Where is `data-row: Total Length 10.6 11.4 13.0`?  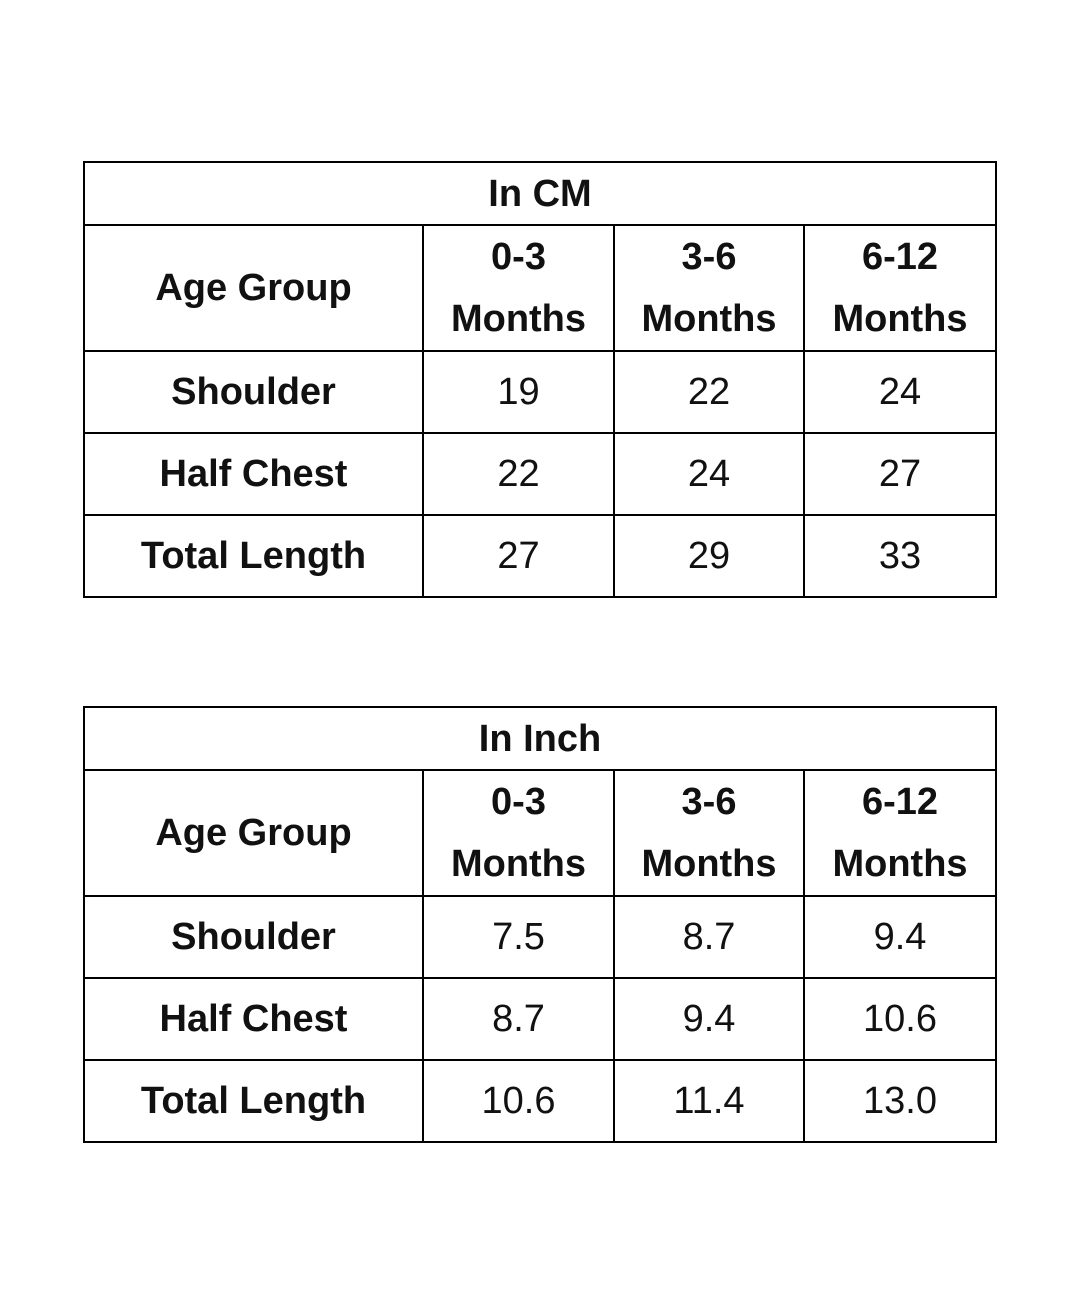
data-row: Total Length 10.6 11.4 13.0 is located at coordinates (540, 1101).